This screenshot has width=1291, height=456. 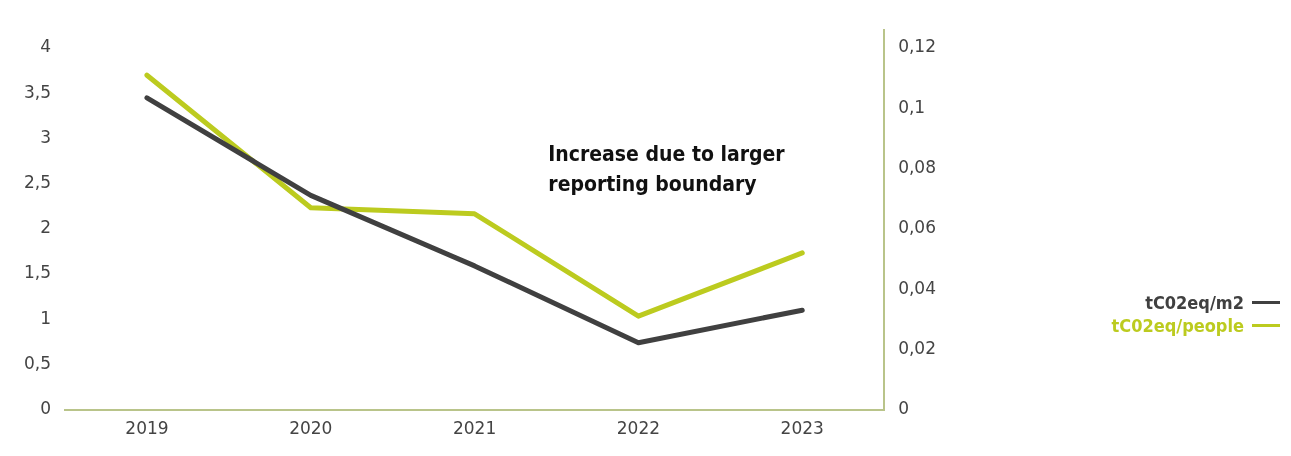 I want to click on y2-tick-label: 0, so click(x=903, y=408).